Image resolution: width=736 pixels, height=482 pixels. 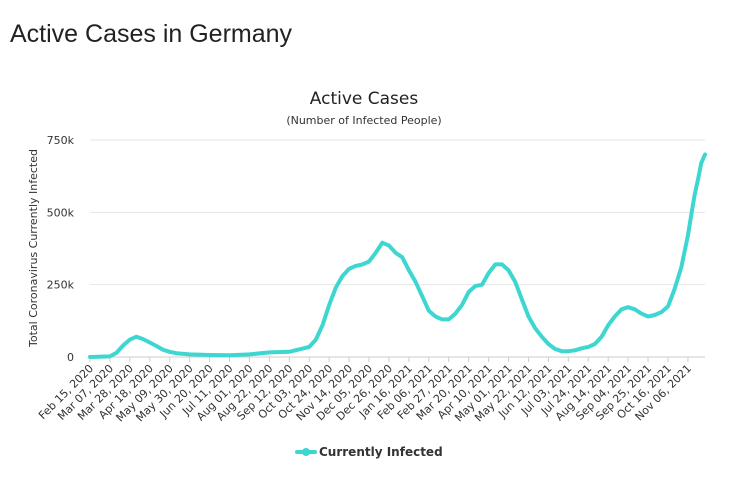 I want to click on legend: Currently Infected, so click(x=369, y=452).